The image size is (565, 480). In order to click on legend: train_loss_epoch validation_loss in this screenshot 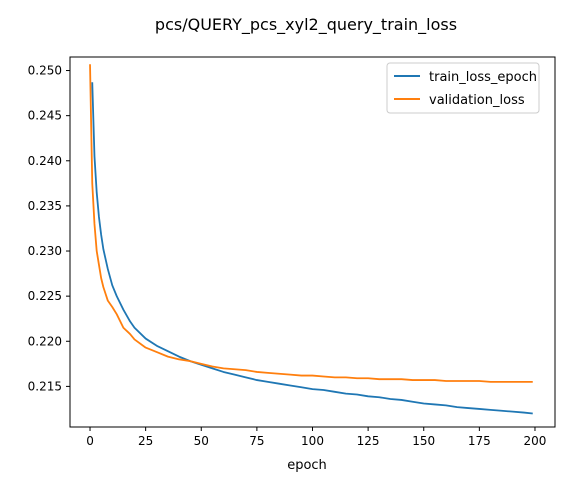, I will do `click(463, 88)`.